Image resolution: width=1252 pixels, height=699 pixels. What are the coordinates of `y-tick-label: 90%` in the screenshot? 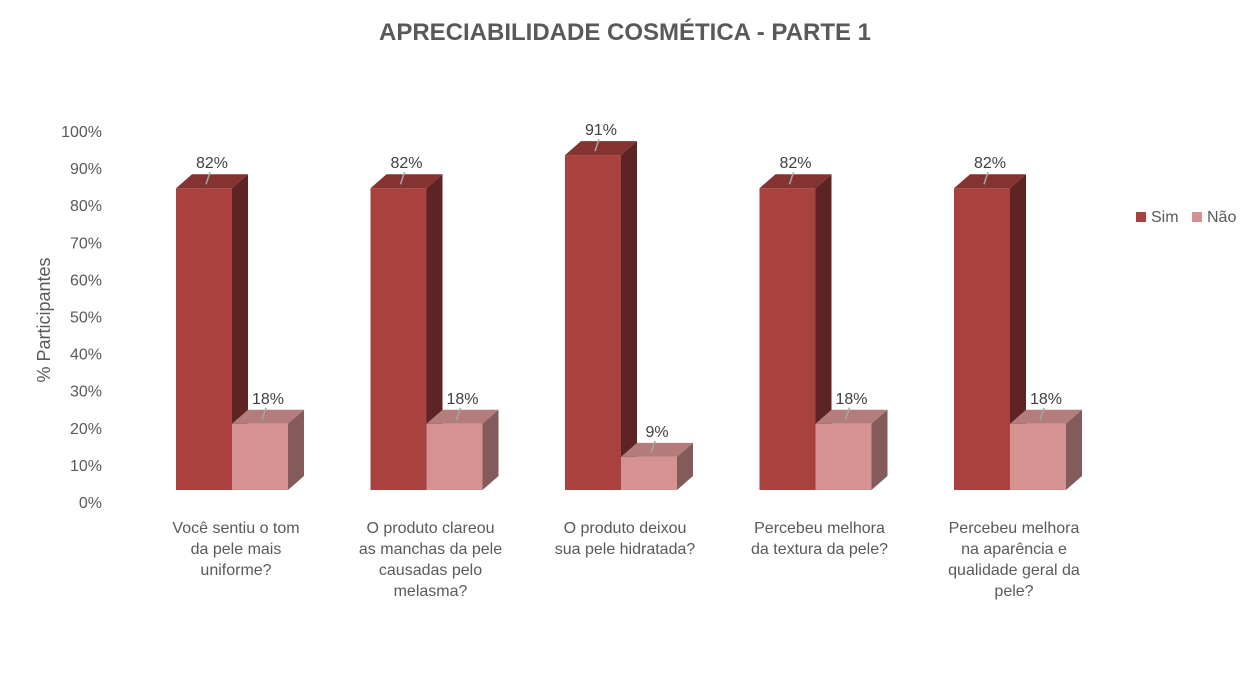 It's located at (86, 169).